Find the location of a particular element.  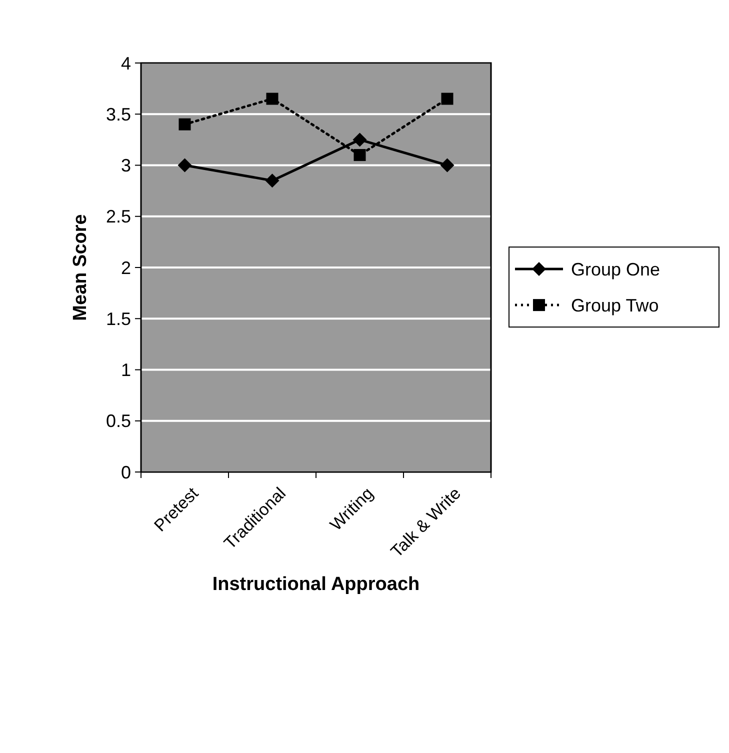

y-tick-label: 2 is located at coordinates (125, 268).